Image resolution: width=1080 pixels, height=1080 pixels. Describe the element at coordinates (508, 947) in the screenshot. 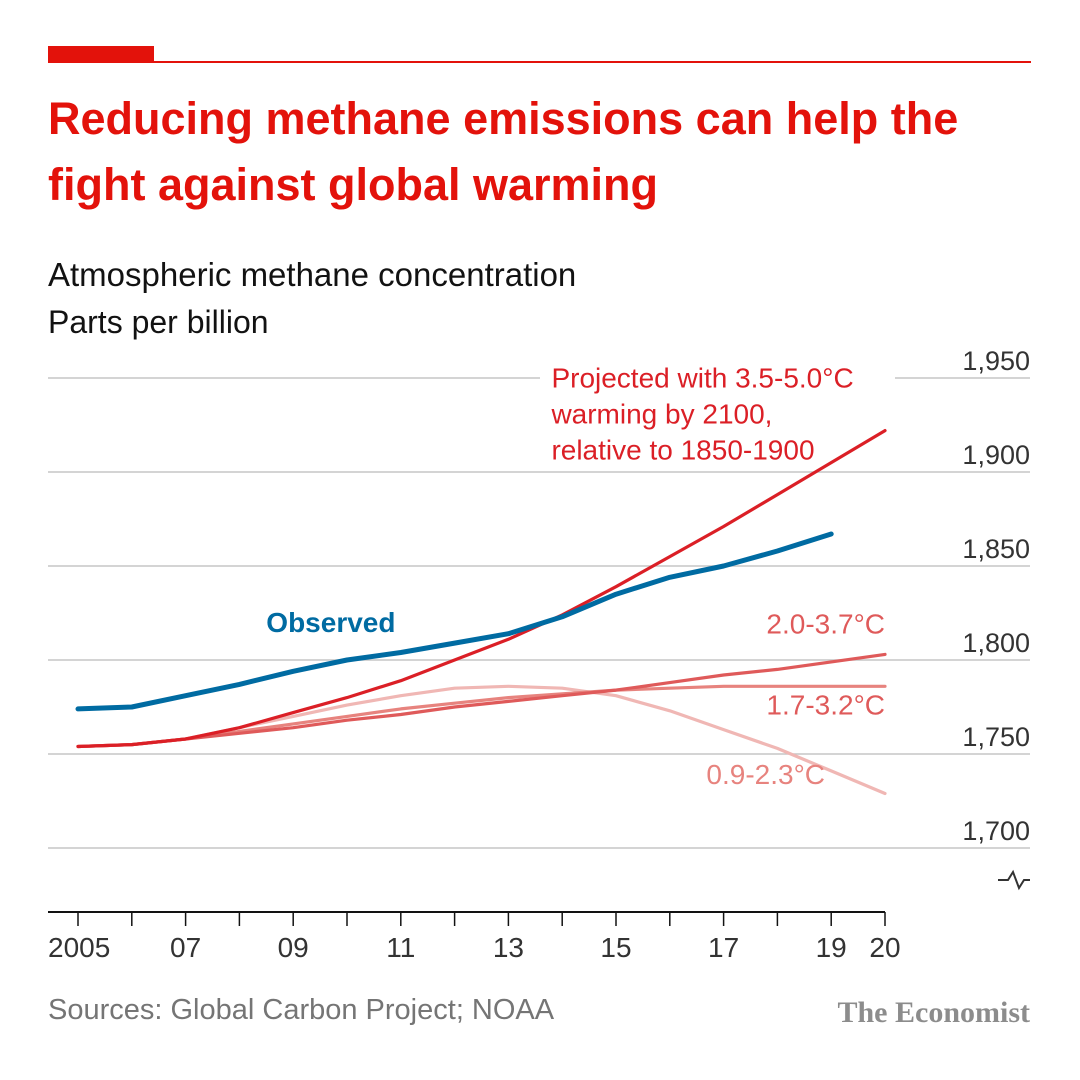

I see `x-tick-label-2013: 13` at that location.